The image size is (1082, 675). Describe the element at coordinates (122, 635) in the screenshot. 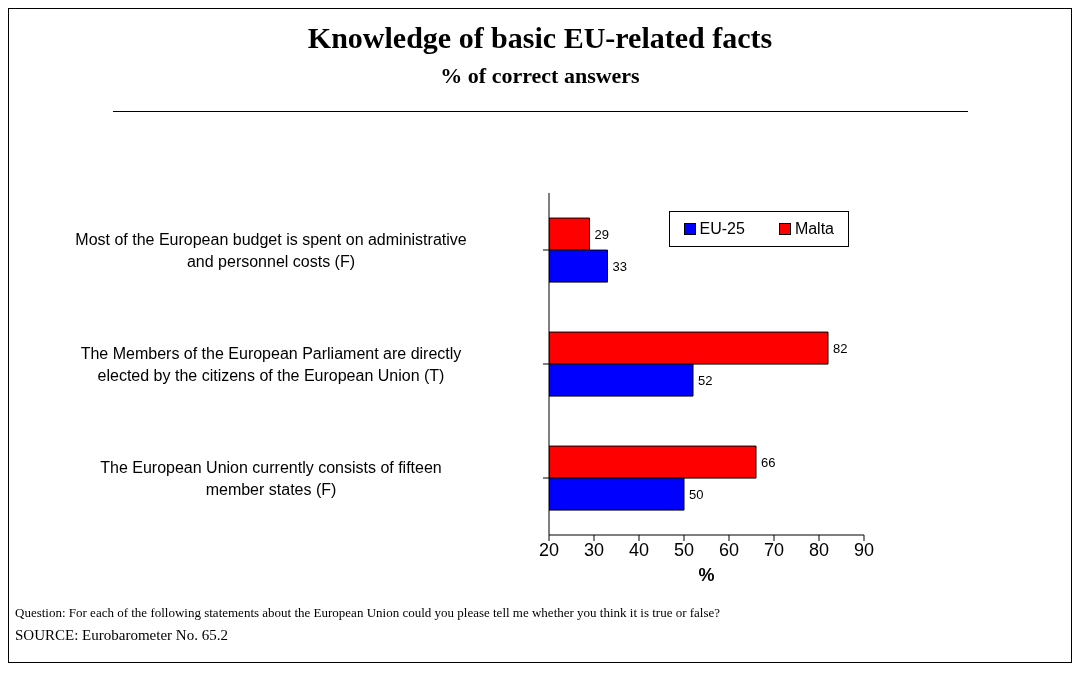

I see `source-note: SOURCE: Eurobarometer No. 65.2` at that location.